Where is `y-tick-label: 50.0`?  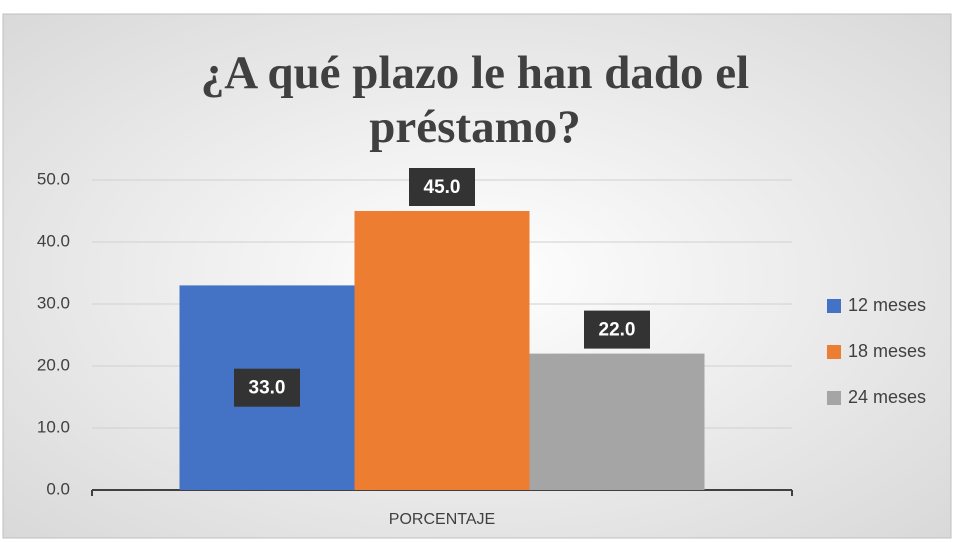
y-tick-label: 50.0 is located at coordinates (53, 178).